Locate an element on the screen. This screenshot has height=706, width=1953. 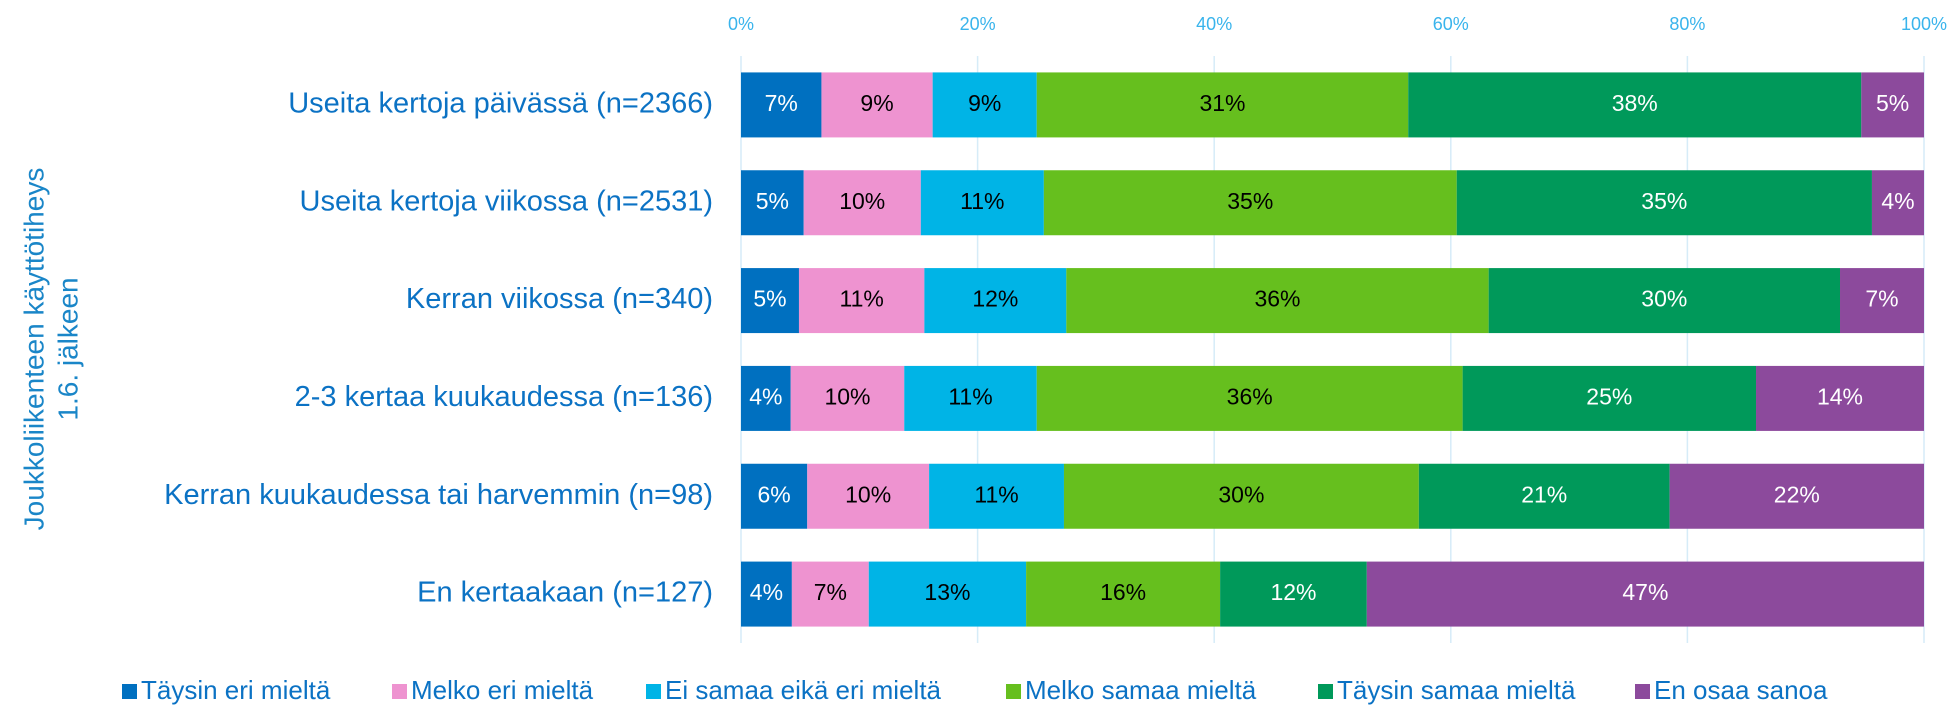
x-tick-label: 100% is located at coordinates (1924, 24).